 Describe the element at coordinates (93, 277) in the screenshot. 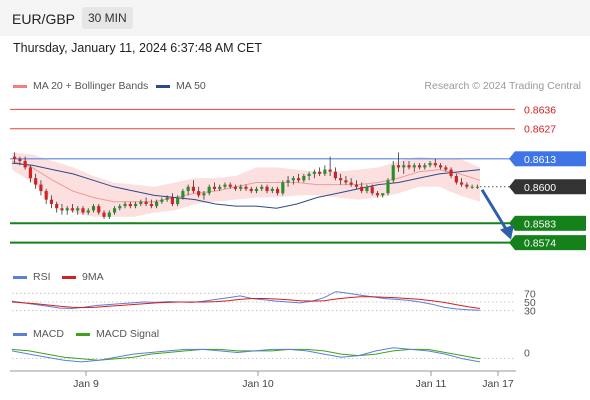

I see `legend-9ma-label: 9MA` at that location.